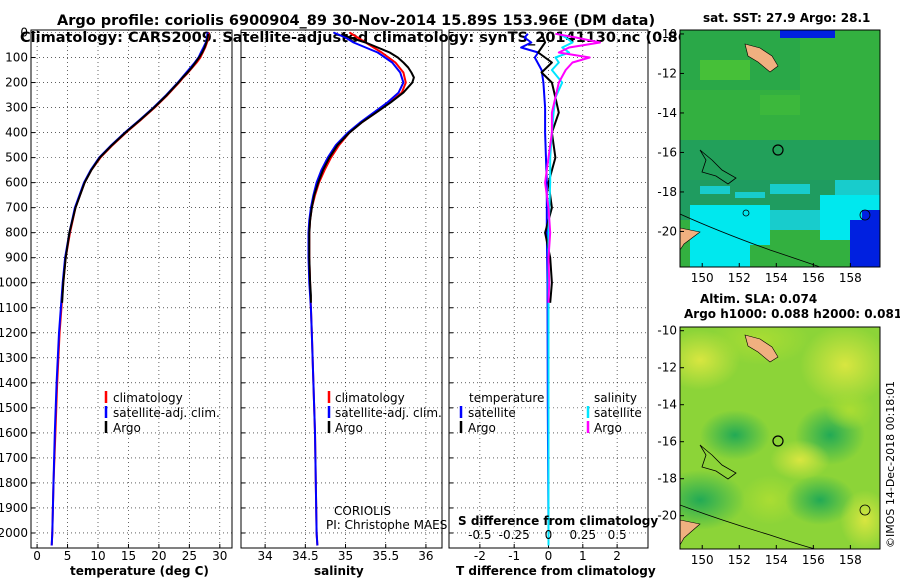 This screenshot has width=900, height=580. Describe the element at coordinates (617, 535) in the screenshot. I see `s-tick-label: 0.5` at that location.